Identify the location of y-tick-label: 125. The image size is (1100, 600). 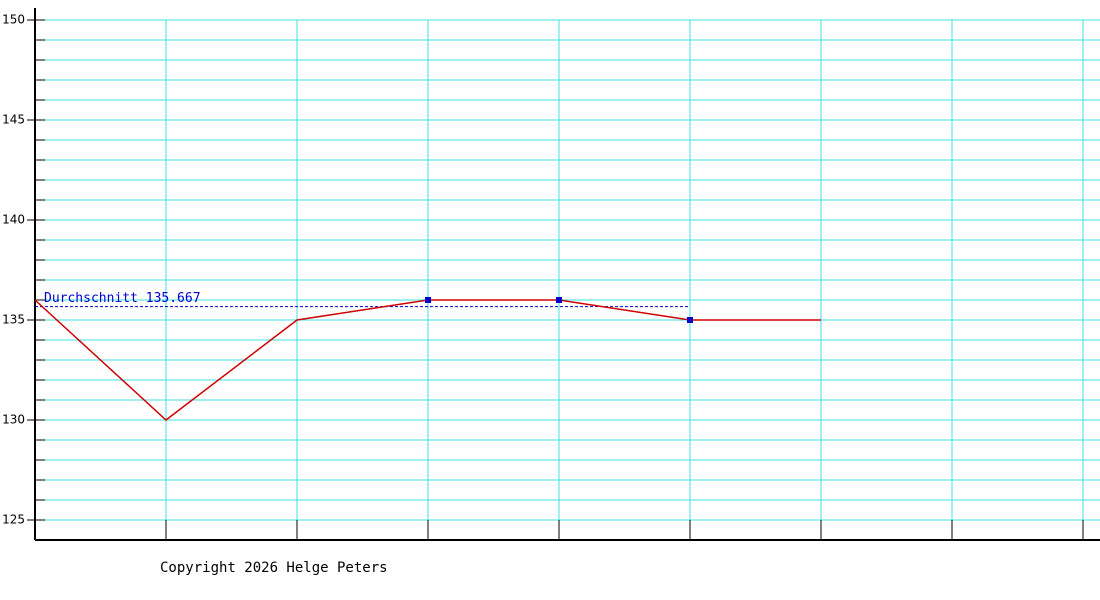
(13, 520).